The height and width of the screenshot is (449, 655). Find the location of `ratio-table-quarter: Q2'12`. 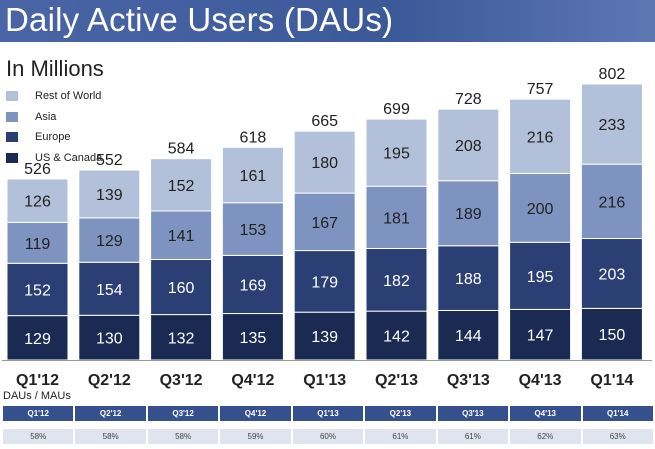

ratio-table-quarter: Q2'12 is located at coordinates (110, 413).